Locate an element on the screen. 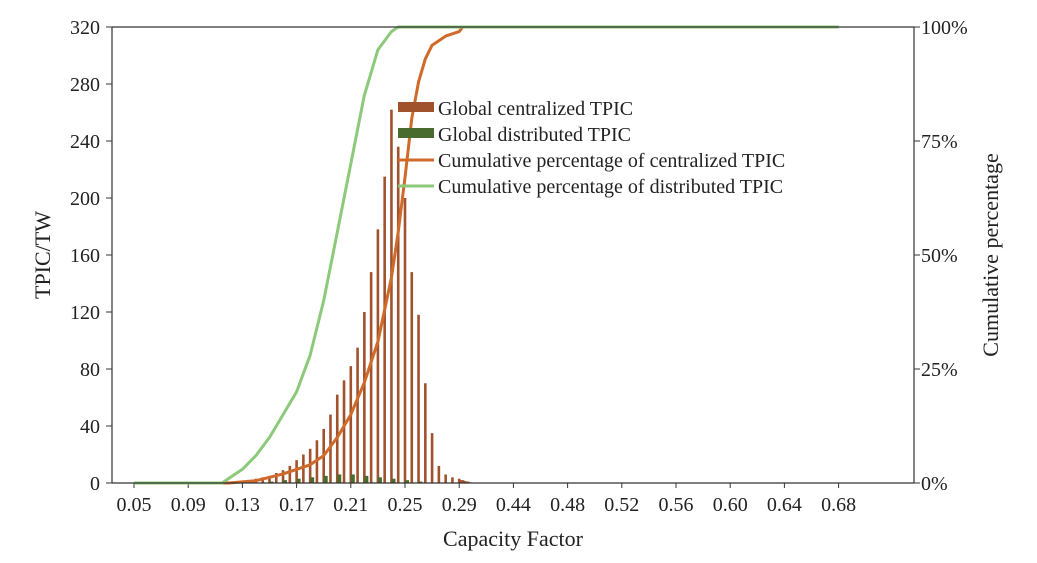  left-axis-ticks: 0 40 80 120 160 200 240 280 320 is located at coordinates (91, 256).